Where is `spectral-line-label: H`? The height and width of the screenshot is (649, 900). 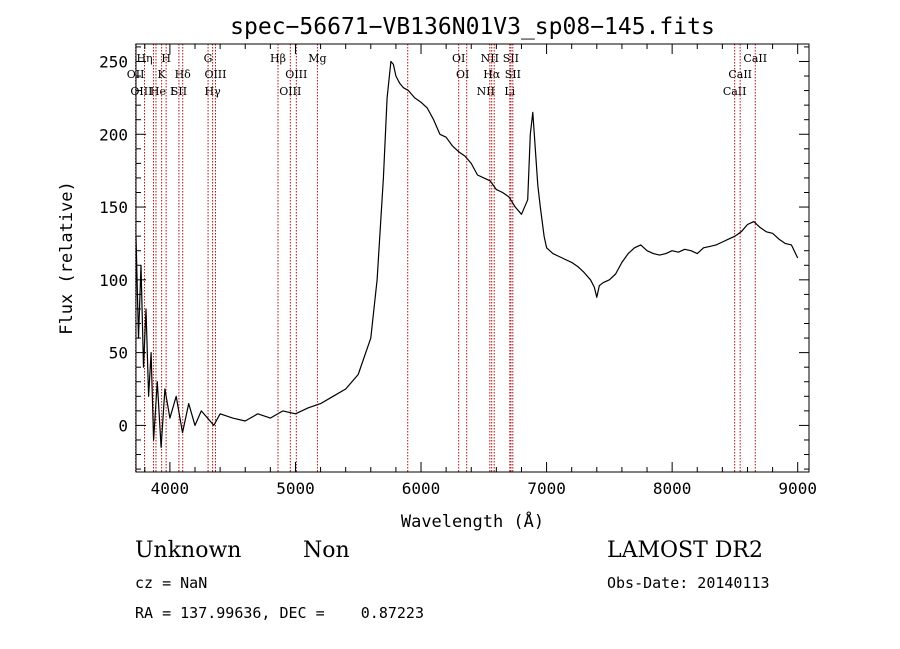
spectral-line-label: H is located at coordinates (166, 58).